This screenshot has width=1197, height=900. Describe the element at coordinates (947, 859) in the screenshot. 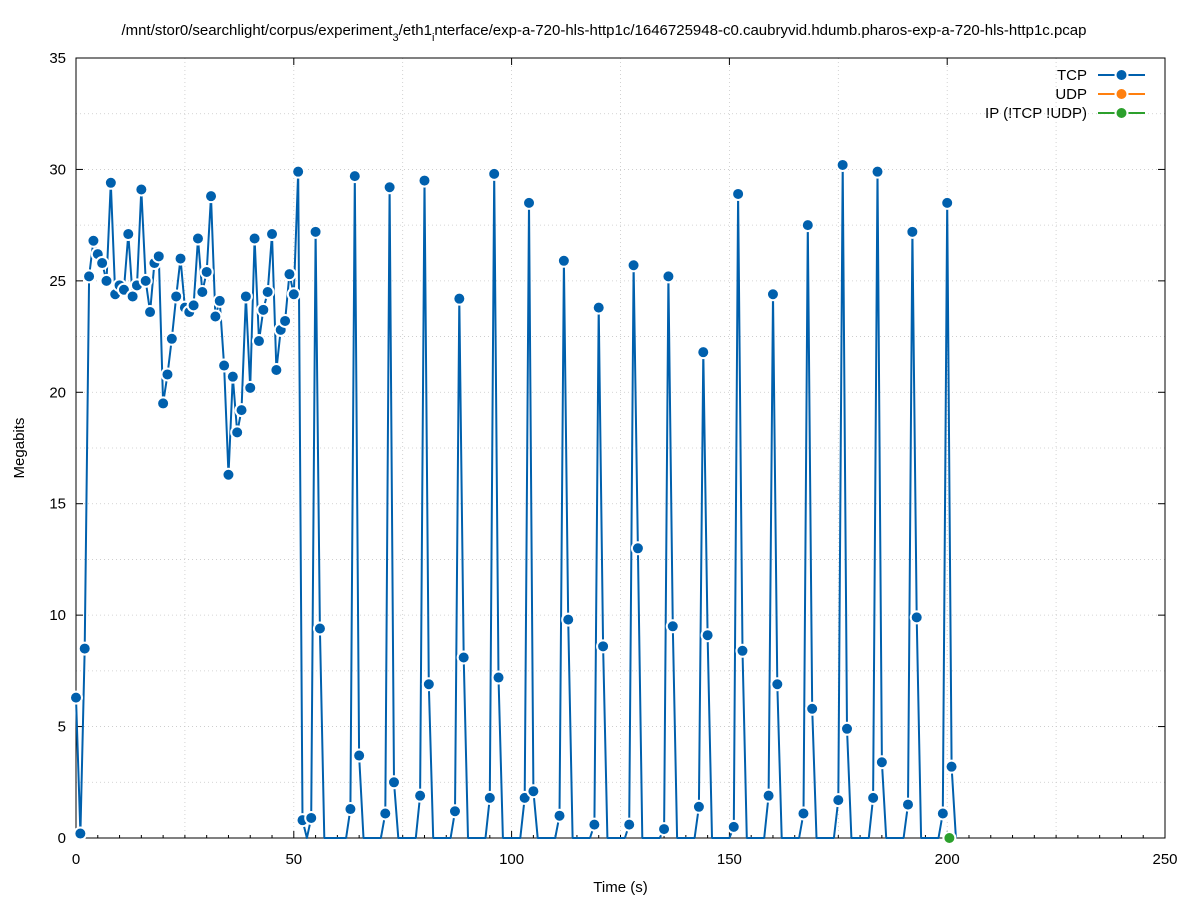

I see `x-tick-label: 200` at that location.